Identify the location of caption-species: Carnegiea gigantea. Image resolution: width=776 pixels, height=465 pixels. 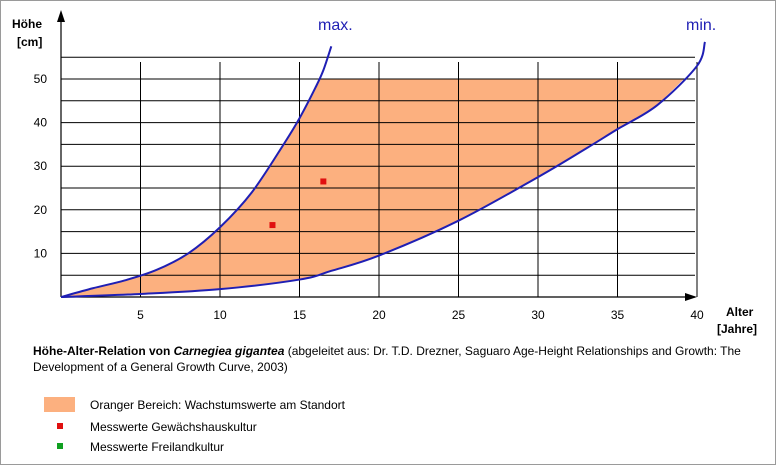
(229, 351).